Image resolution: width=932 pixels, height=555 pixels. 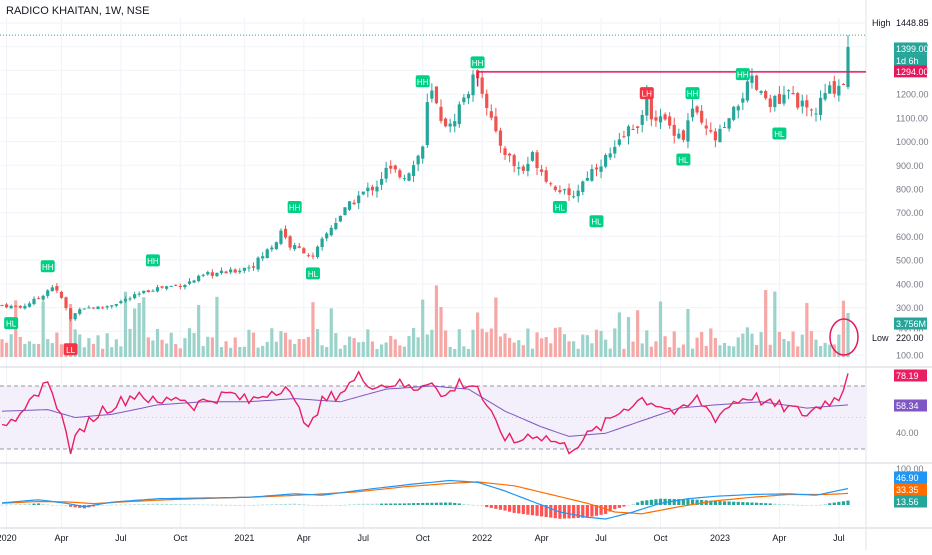 What do you see at coordinates (647, 94) in the screenshot?
I see `pivot-label: LH` at bounding box center [647, 94].